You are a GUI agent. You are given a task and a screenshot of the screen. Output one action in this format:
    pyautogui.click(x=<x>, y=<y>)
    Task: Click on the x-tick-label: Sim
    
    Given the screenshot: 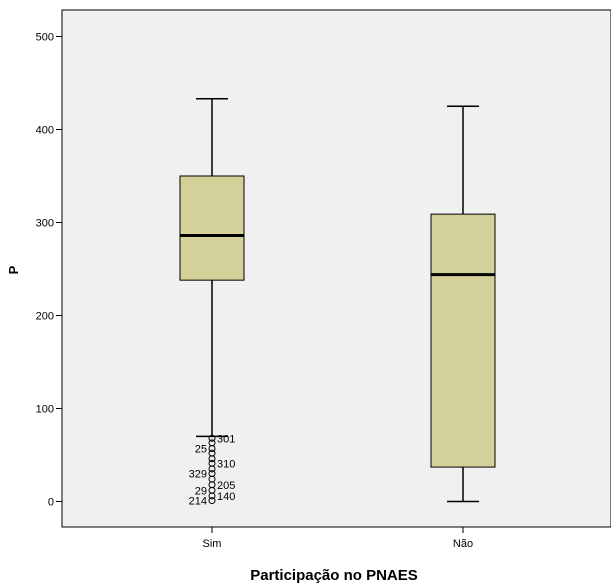 What is the action you would take?
    pyautogui.click(x=212, y=544)
    